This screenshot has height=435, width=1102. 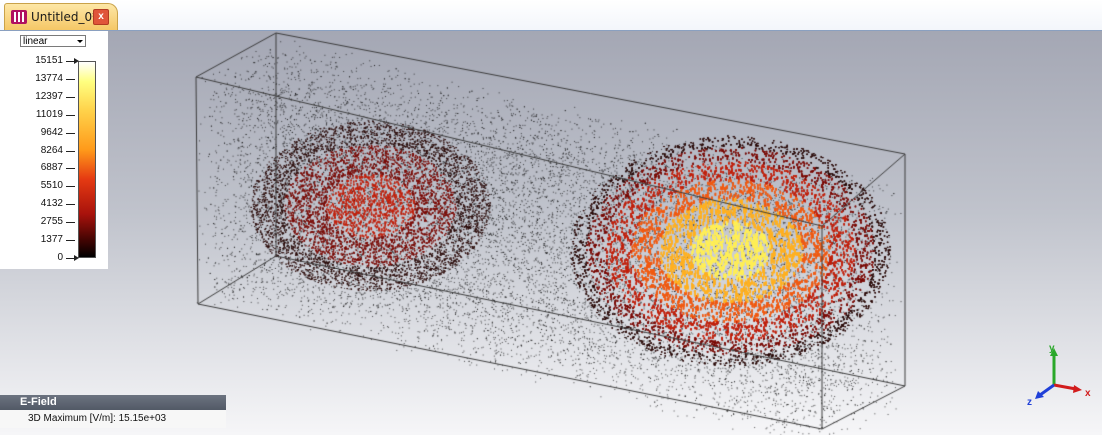 I want to click on colorbar-tick-label: 13774, so click(x=49, y=78).